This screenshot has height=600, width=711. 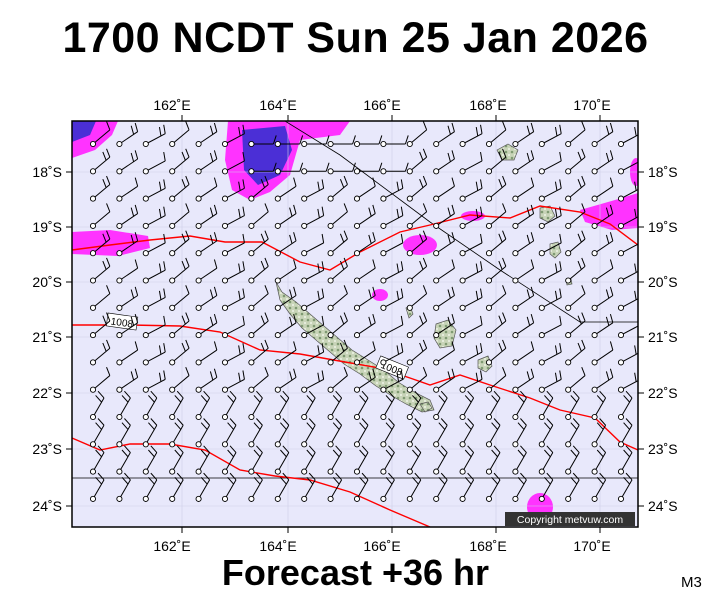 What do you see at coordinates (122, 323) in the screenshot?
I see `svg-text: 1008` at bounding box center [122, 323].